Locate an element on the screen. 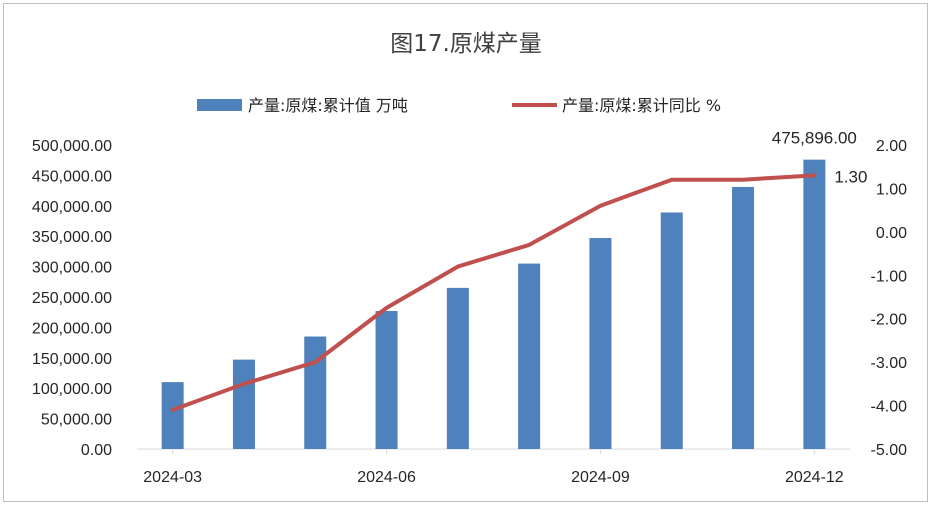  legend-swatch-bar is located at coordinates (219, 105).